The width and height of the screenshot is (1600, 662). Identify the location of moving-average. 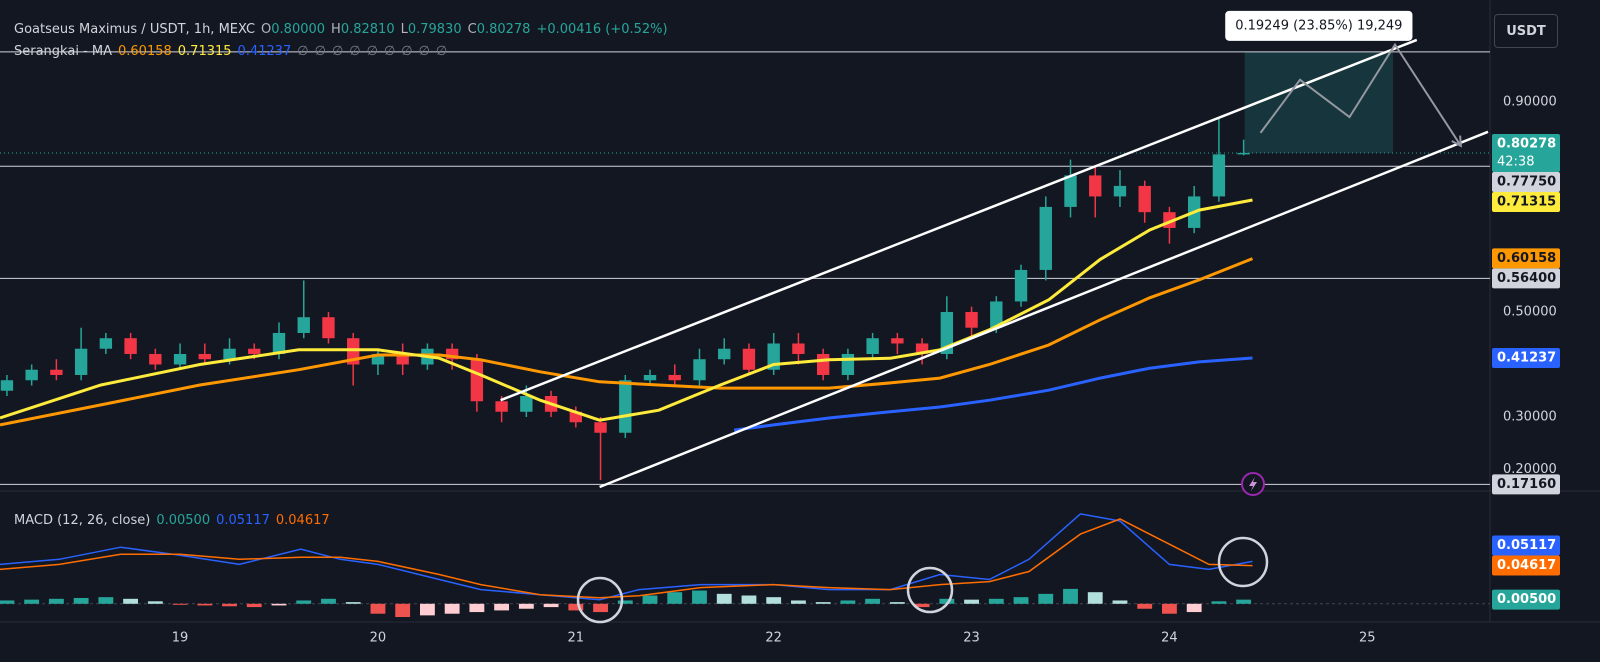
(993, 394).